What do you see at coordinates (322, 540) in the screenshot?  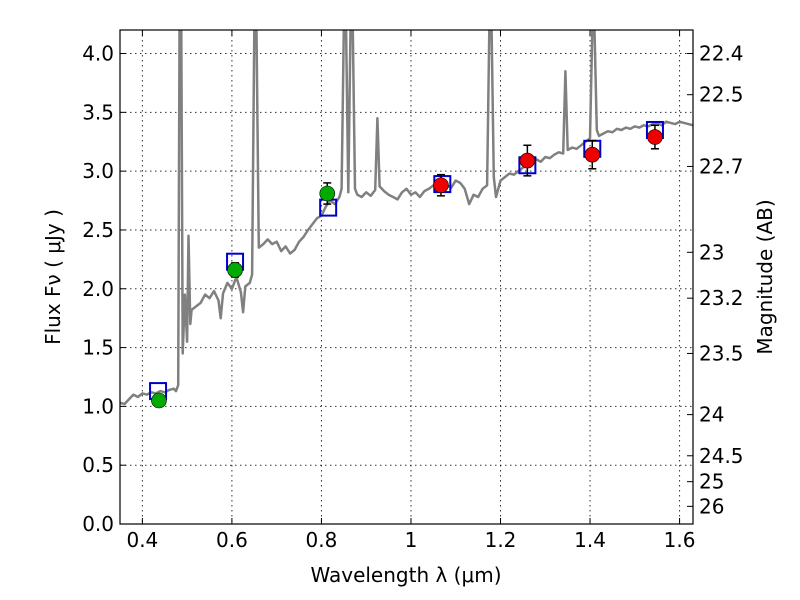 I see `x-tick-label: 0.8` at bounding box center [322, 540].